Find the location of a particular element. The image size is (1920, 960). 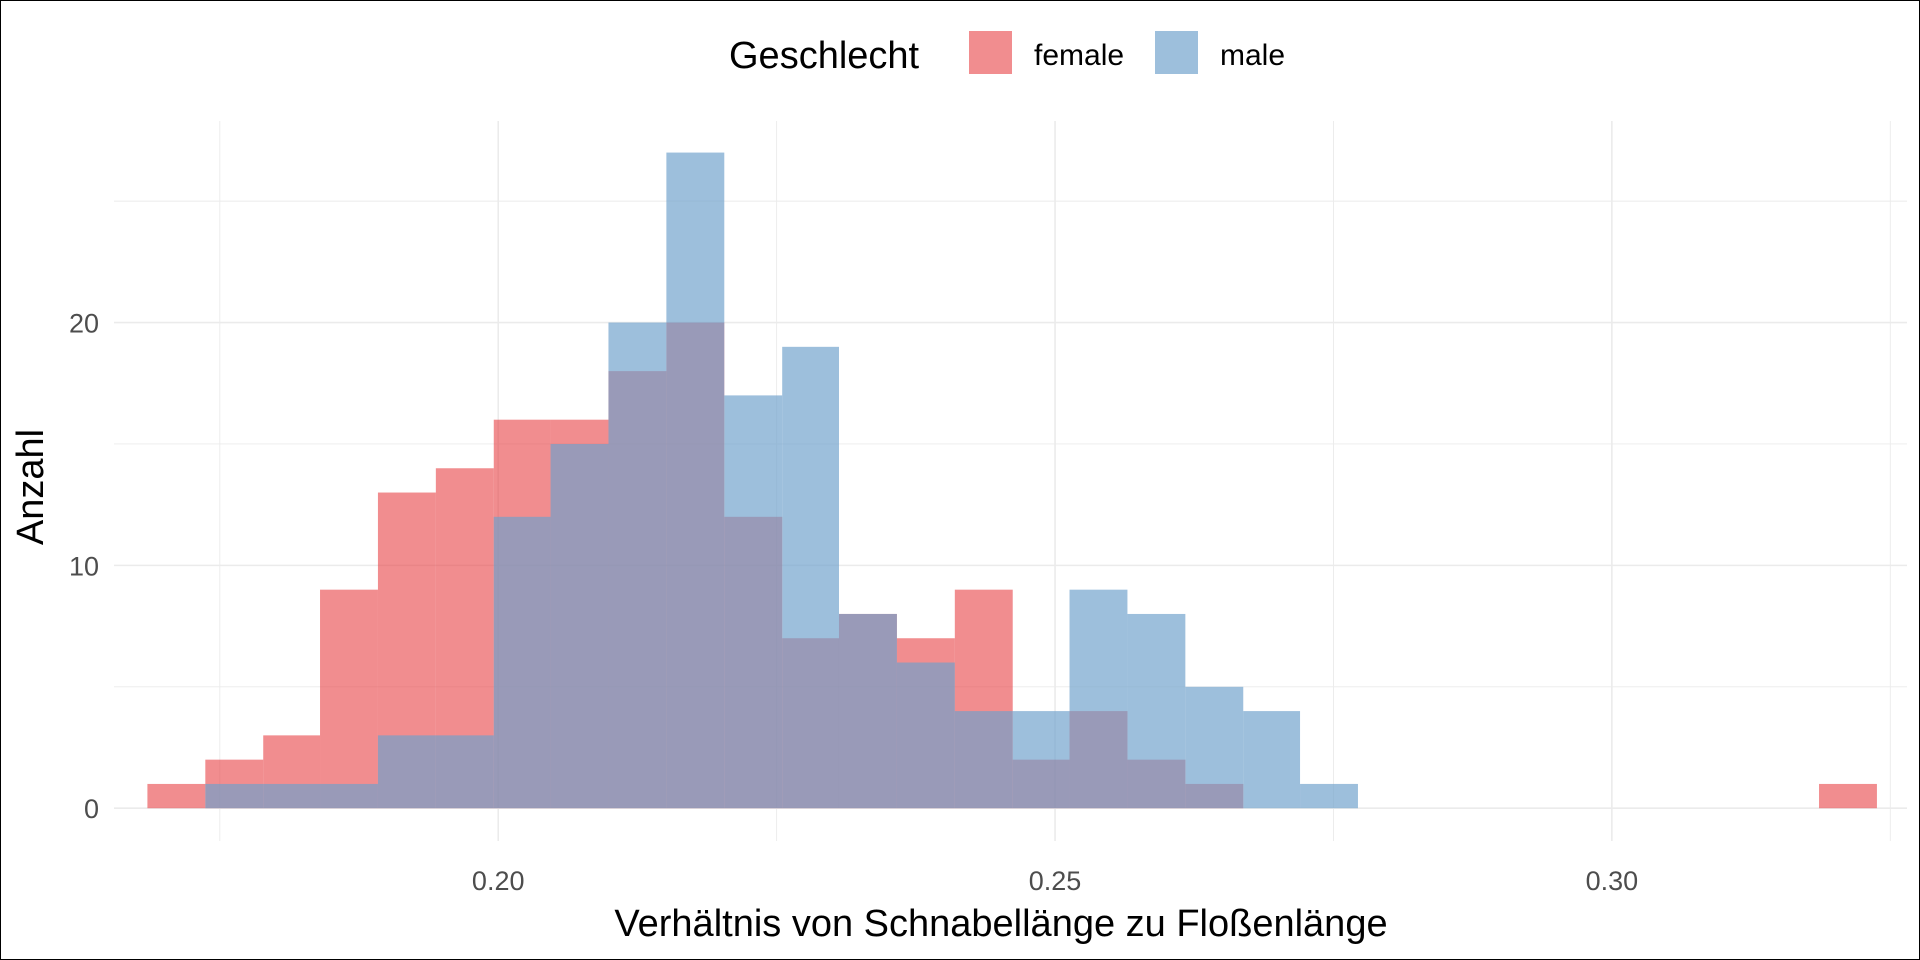

y-tick-label: 0 is located at coordinates (91, 809).